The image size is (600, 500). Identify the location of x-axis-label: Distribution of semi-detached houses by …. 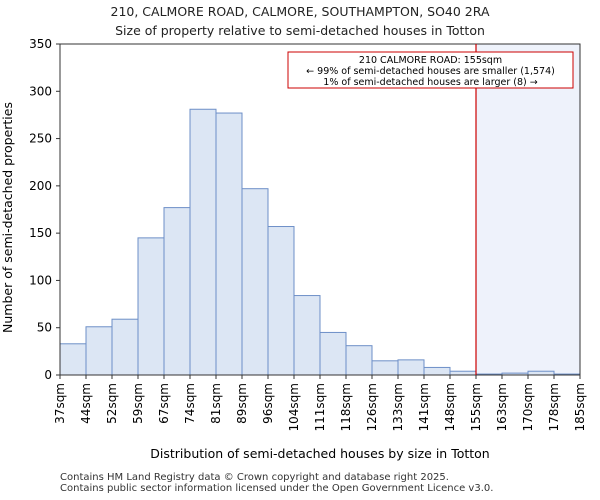
(319, 453).